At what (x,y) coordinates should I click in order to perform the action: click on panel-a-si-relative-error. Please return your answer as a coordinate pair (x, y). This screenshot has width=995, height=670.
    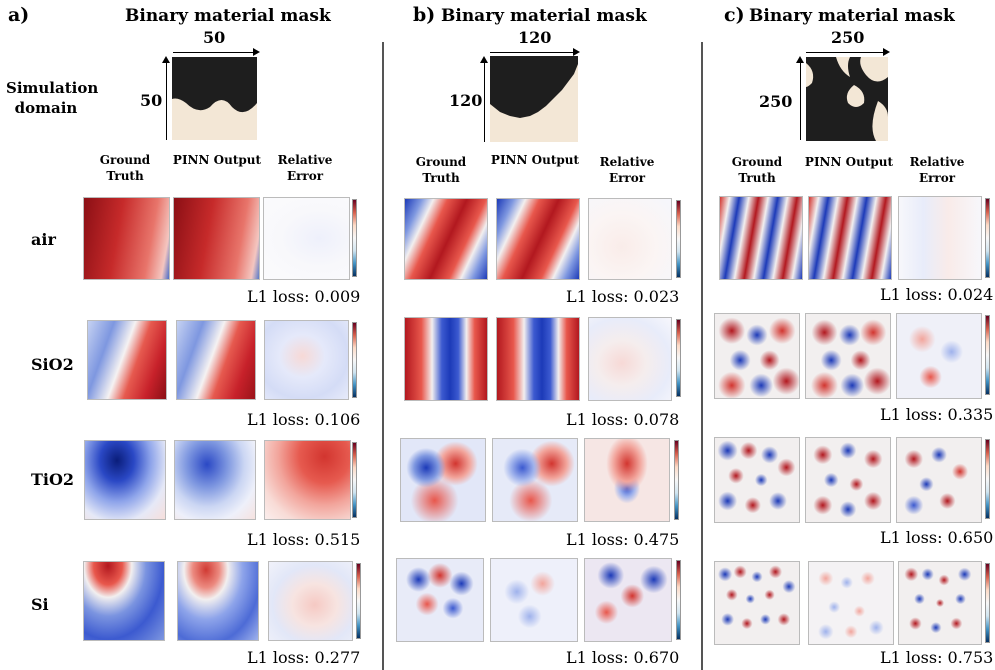
    Looking at the image, I should click on (310, 601).